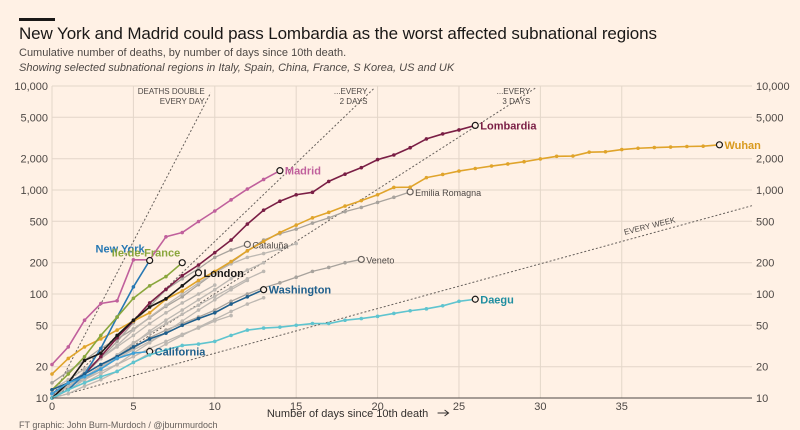 The height and width of the screenshot is (430, 800). I want to click on ft-top-rule, so click(37, 19).